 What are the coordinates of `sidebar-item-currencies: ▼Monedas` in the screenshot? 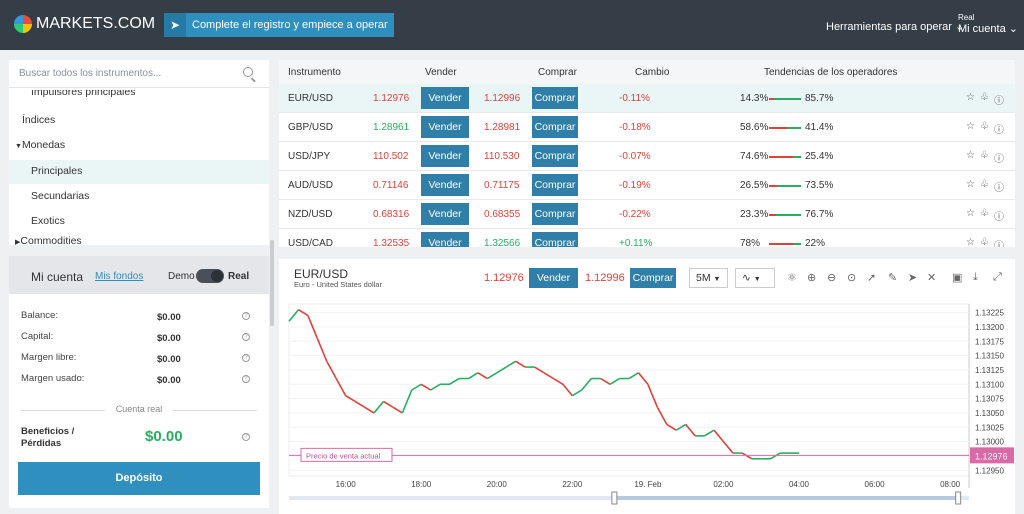 It's located at (139, 146).